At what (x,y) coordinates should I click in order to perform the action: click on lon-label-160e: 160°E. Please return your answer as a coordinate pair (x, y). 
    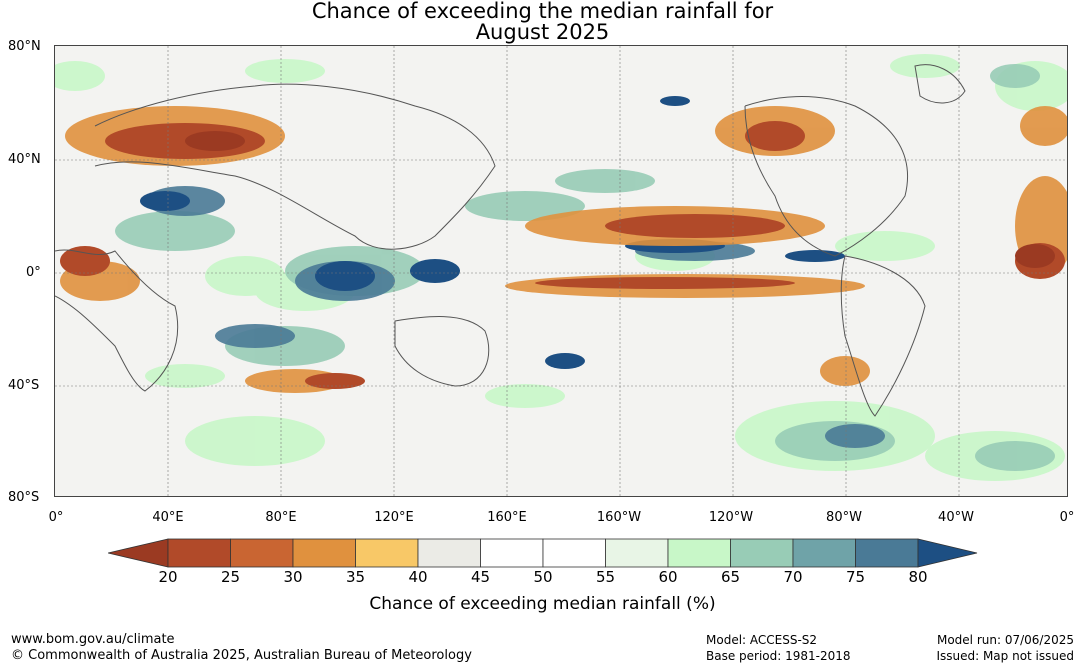
    Looking at the image, I should click on (507, 517).